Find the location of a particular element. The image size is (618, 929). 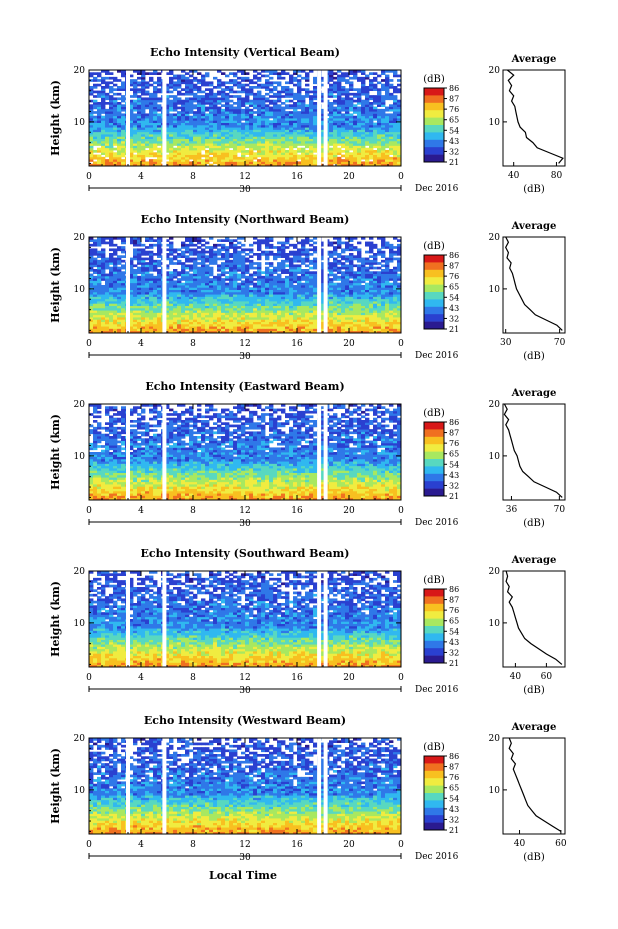

x-tick-label: 0 is located at coordinates (401, 177).